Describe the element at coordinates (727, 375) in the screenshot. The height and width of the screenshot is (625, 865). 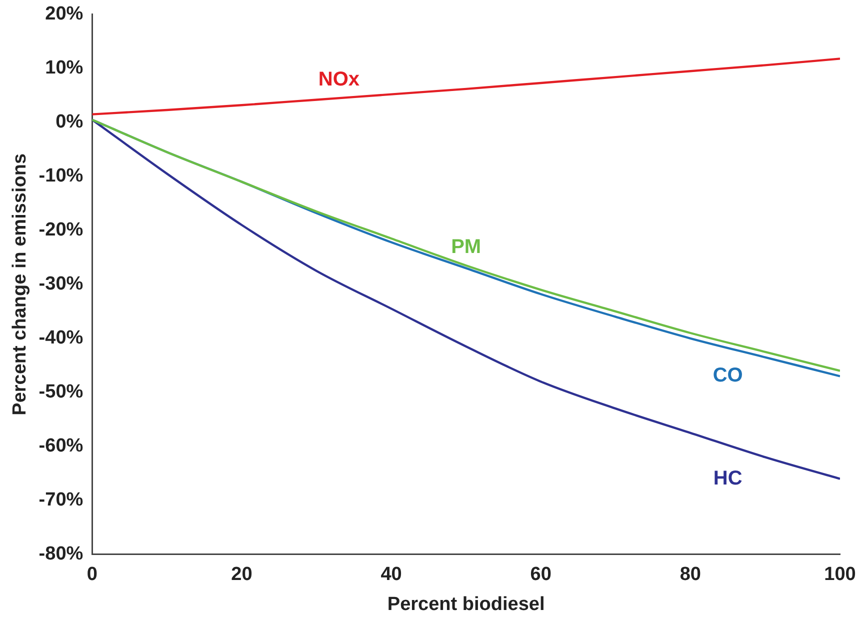
I see `series-label: CO` at that location.